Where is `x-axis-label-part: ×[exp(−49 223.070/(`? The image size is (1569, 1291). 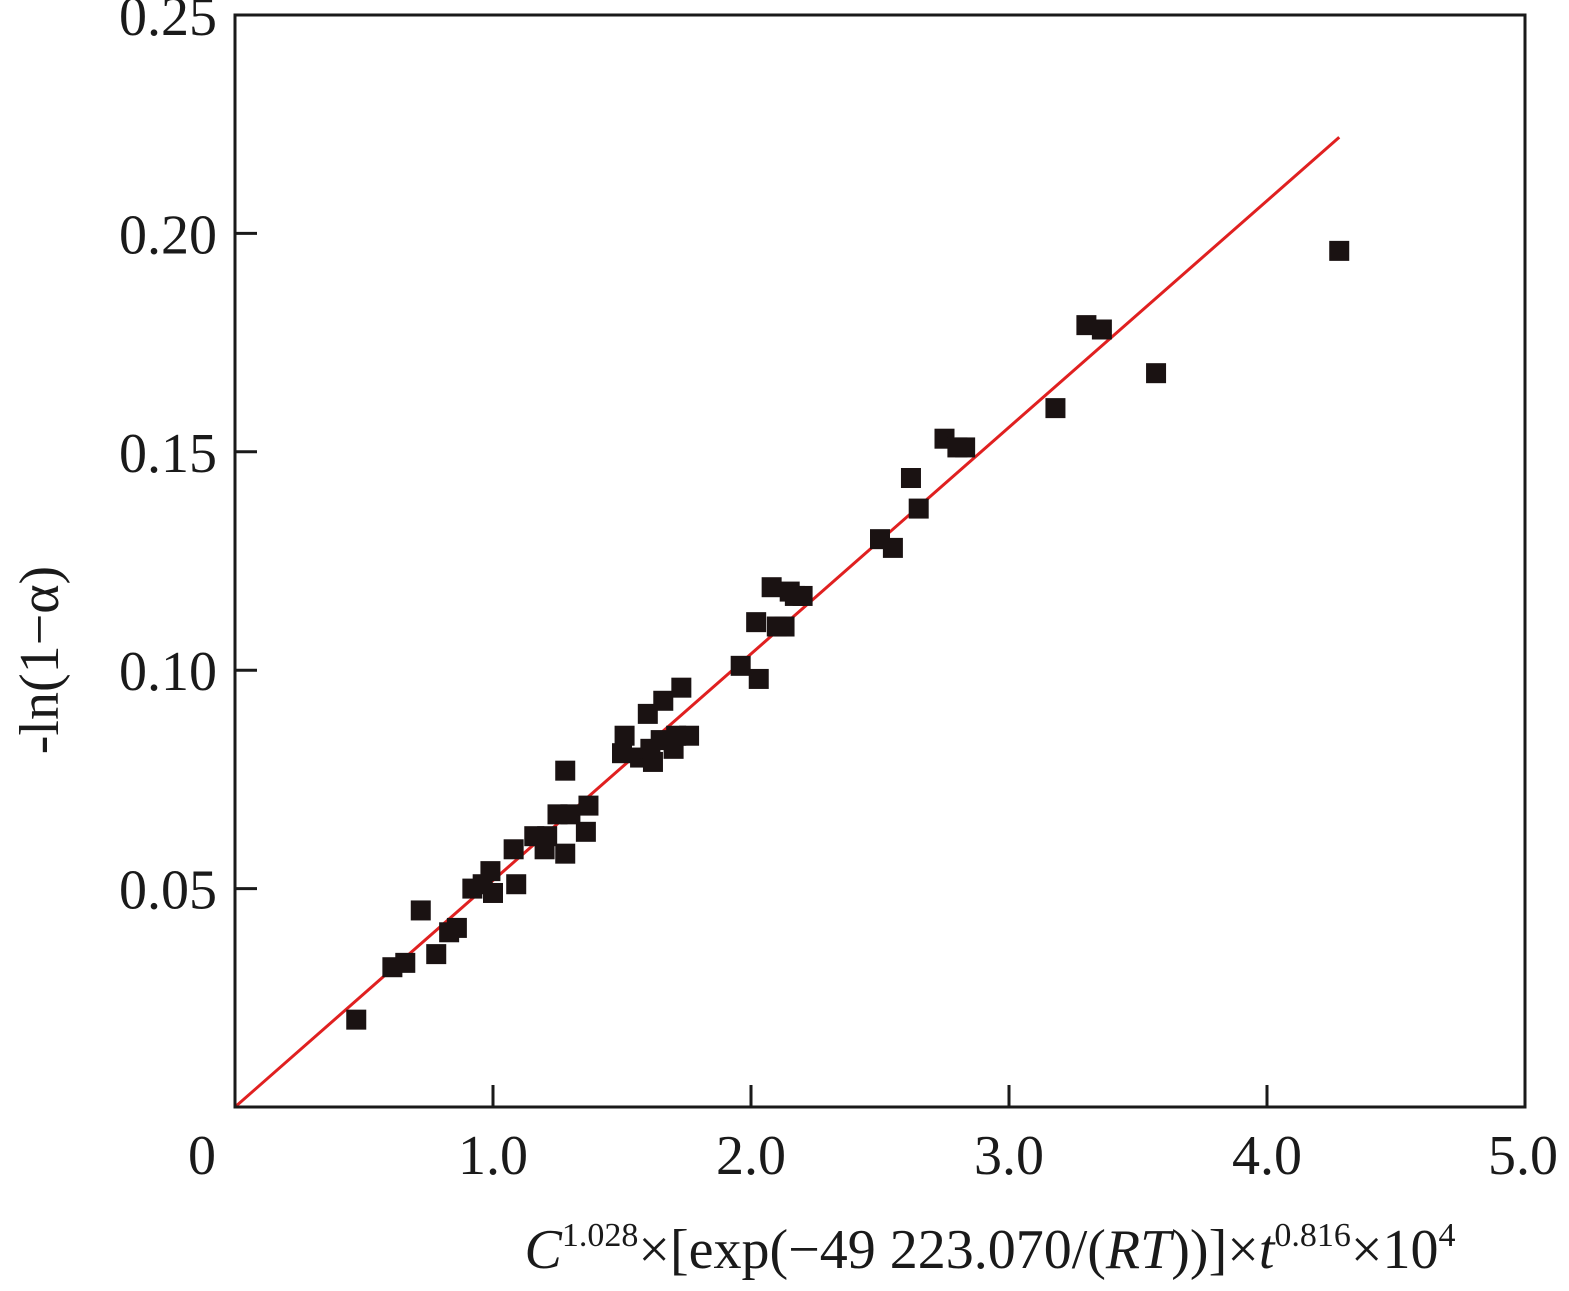 x-axis-label-part: ×[exp(−49 223.070/( is located at coordinates (872, 1250).